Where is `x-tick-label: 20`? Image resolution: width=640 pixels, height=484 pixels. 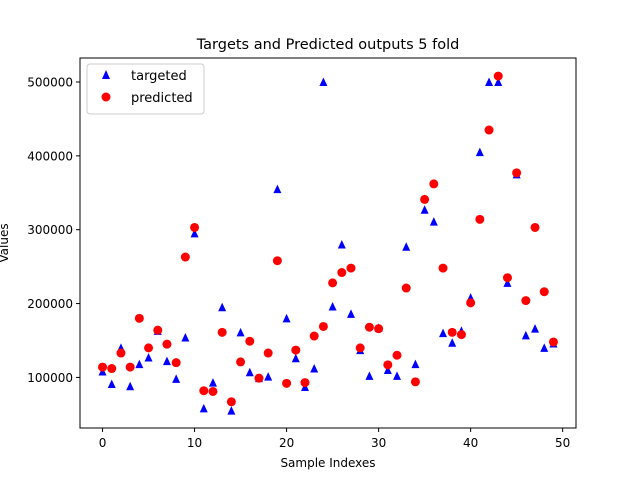 x-tick-label: 20 is located at coordinates (286, 443).